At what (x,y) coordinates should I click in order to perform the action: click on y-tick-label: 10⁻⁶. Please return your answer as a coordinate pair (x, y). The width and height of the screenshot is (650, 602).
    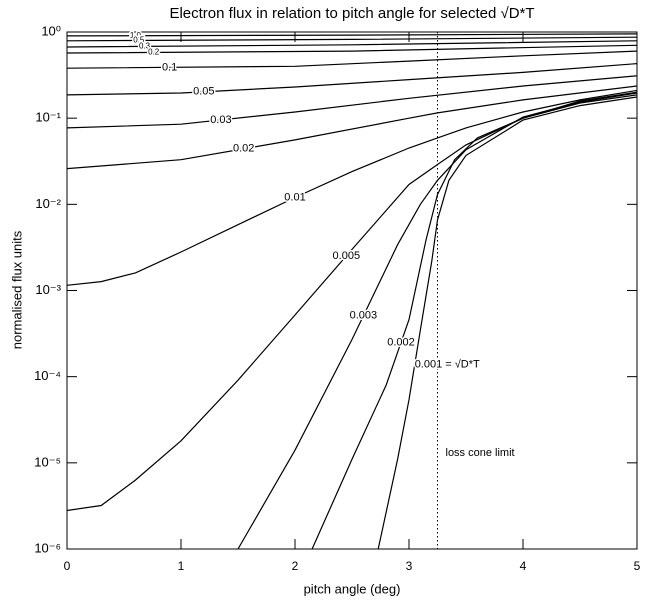
    Looking at the image, I should click on (47, 547).